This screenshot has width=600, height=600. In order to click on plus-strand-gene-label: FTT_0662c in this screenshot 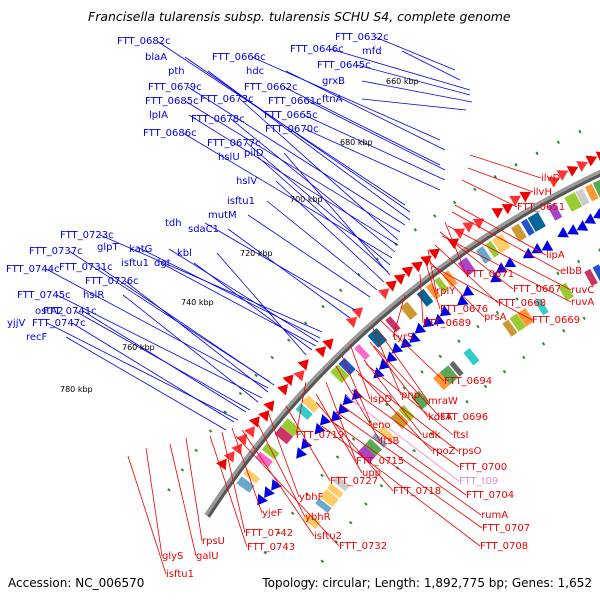, I will do `click(271, 87)`.